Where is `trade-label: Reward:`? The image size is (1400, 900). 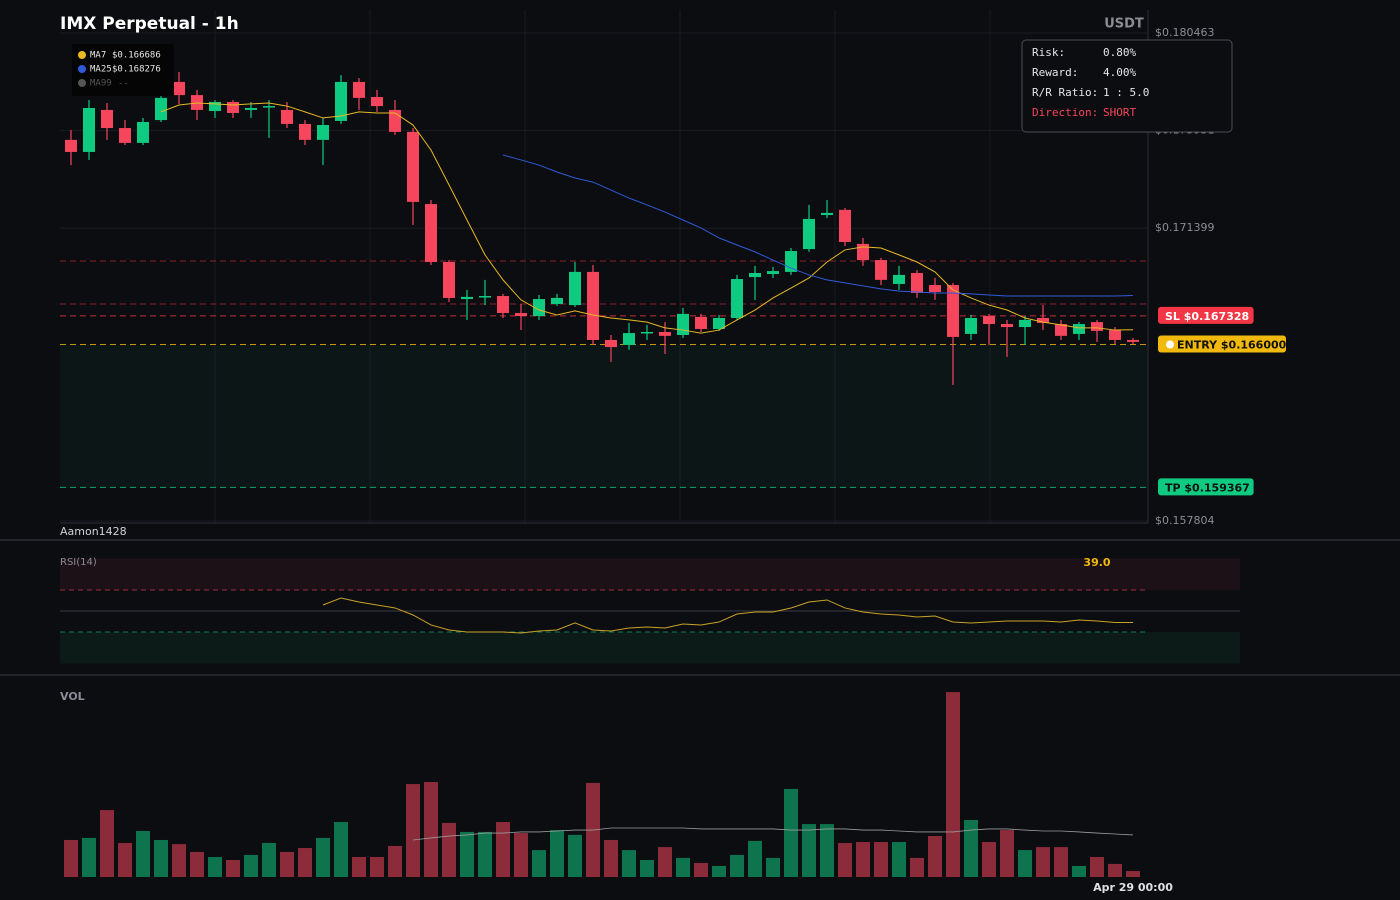
trade-label: Reward: is located at coordinates (1055, 72).